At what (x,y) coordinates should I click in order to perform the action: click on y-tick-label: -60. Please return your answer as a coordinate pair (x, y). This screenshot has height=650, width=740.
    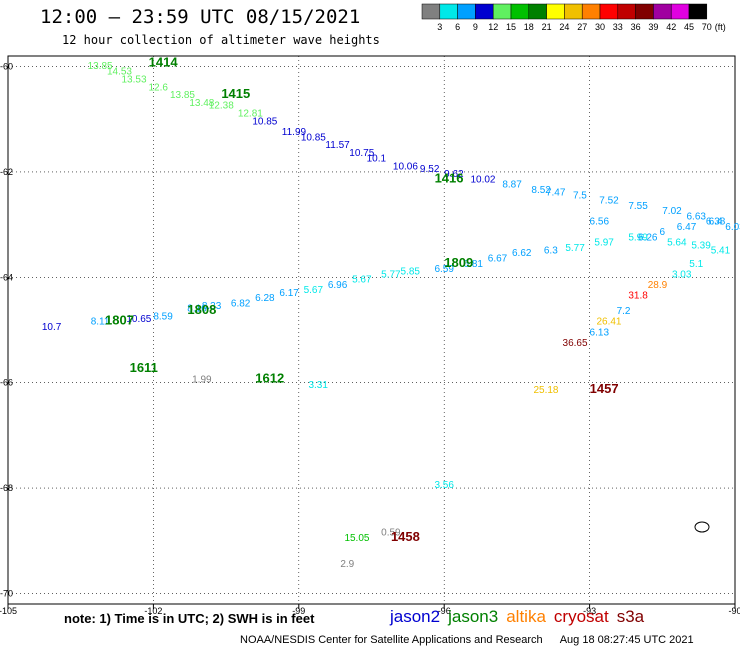
    Looking at the image, I should click on (6, 67).